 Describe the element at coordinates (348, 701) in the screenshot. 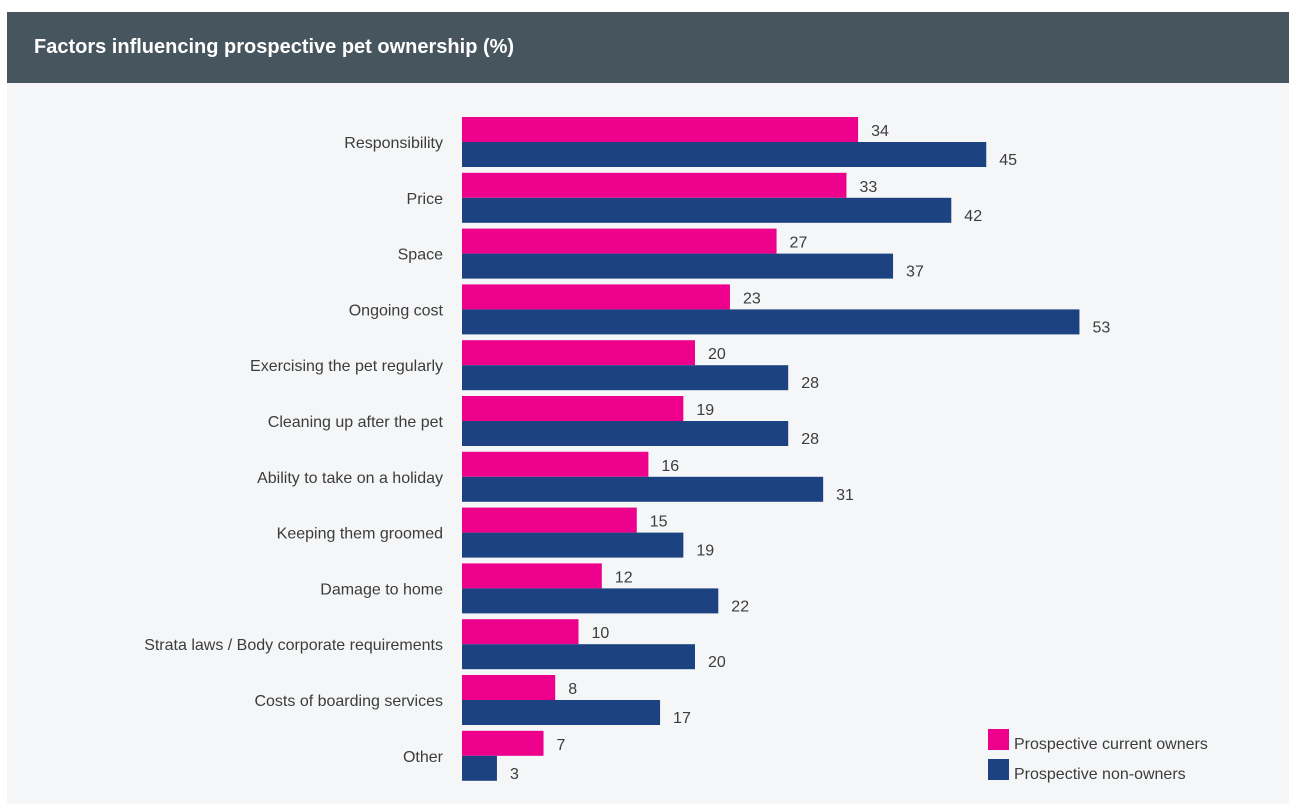

I see `category-label-costs-of-boarding-services: Costs of boarding services` at that location.